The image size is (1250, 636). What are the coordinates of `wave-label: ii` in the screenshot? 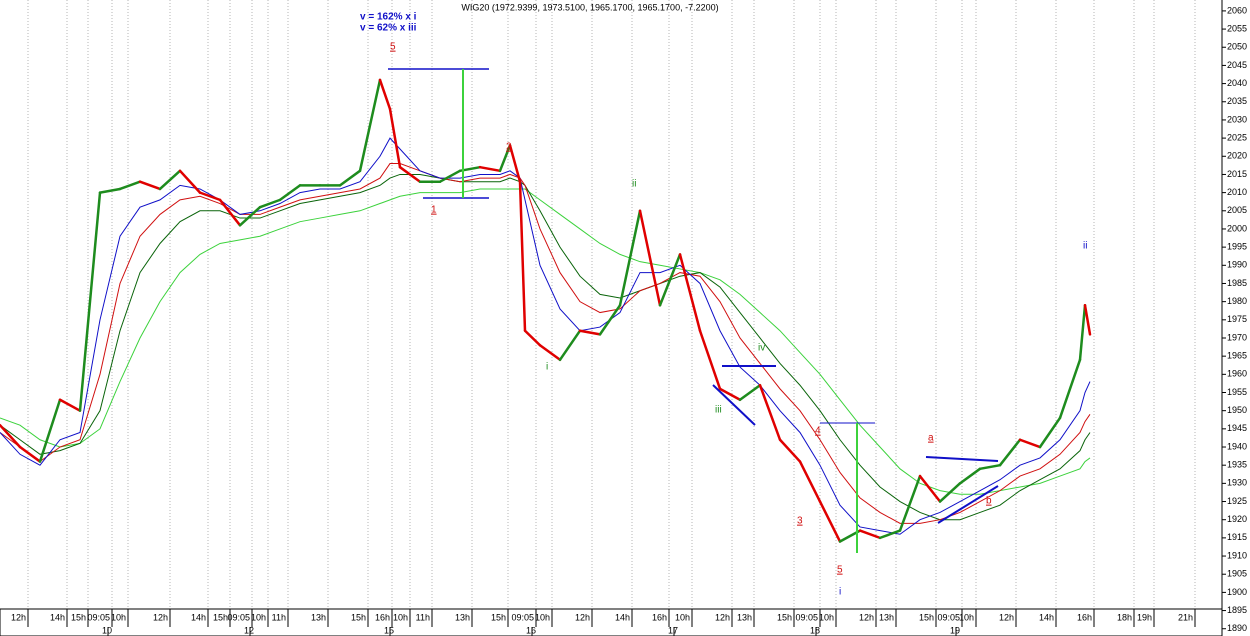 It's located at (634, 184).